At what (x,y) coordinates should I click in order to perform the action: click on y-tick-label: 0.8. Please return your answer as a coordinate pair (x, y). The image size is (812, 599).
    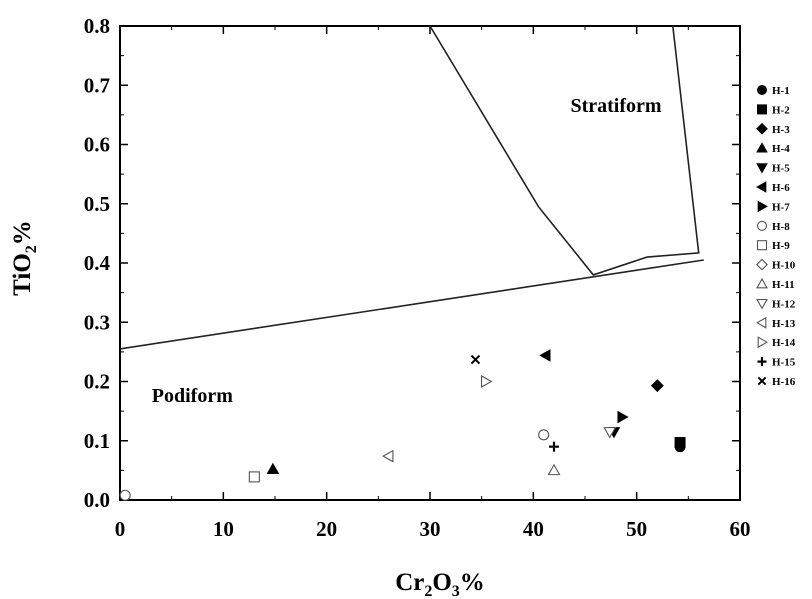
    Looking at the image, I should click on (97, 26).